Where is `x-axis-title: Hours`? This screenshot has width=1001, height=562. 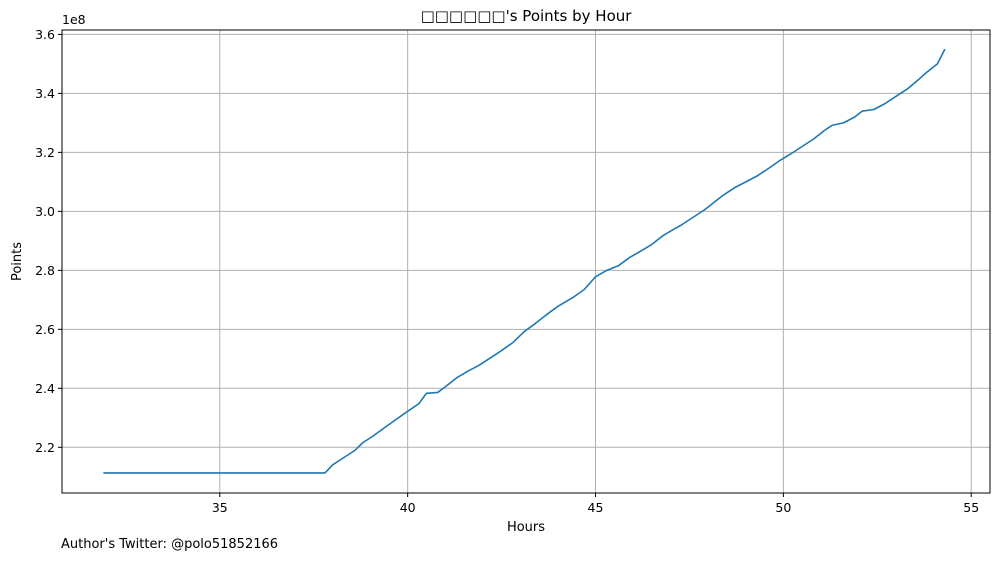 x-axis-title: Hours is located at coordinates (526, 527).